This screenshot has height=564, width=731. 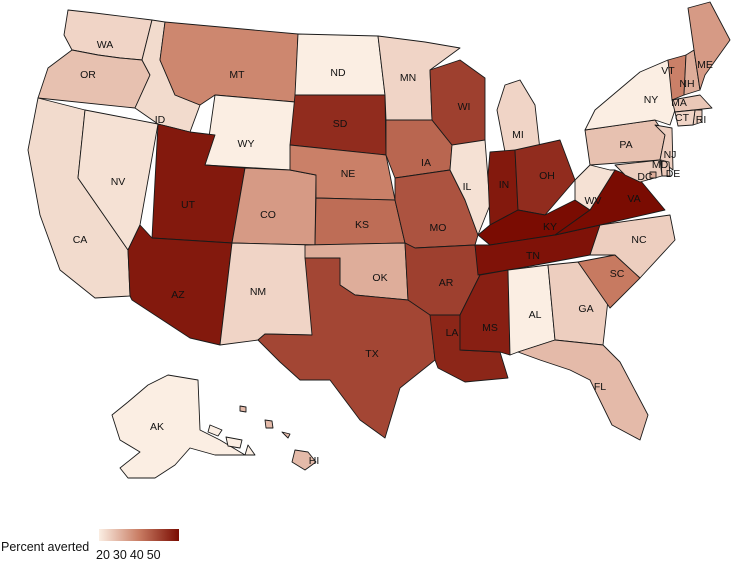 I want to click on state-label-nm: NM, so click(x=258, y=292).